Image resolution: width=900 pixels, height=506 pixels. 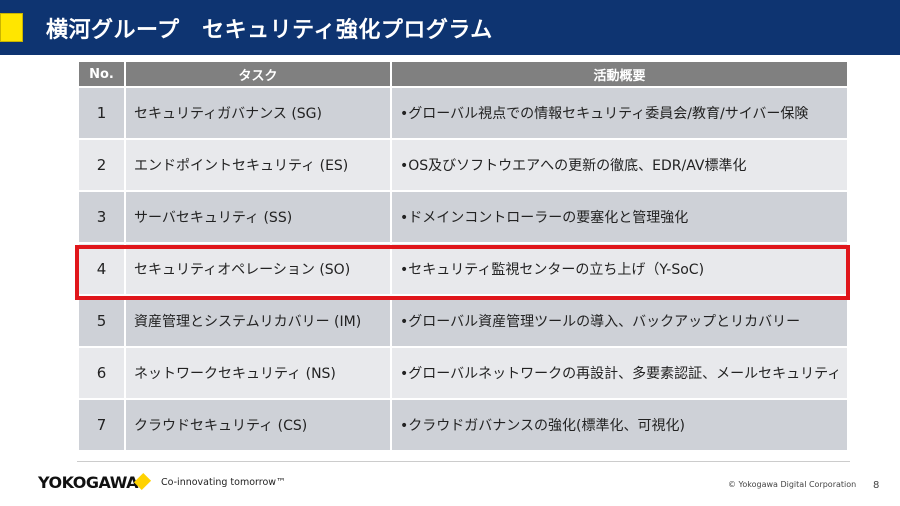 What do you see at coordinates (269, 30) in the screenshot?
I see `slide-title: 横河グループ セキュリティ強化プログラム` at bounding box center [269, 30].